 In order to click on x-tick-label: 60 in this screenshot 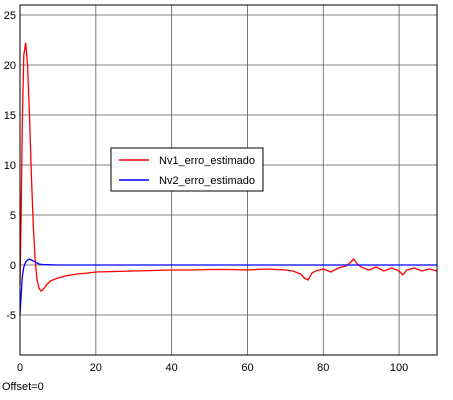, I will do `click(247, 368)`.